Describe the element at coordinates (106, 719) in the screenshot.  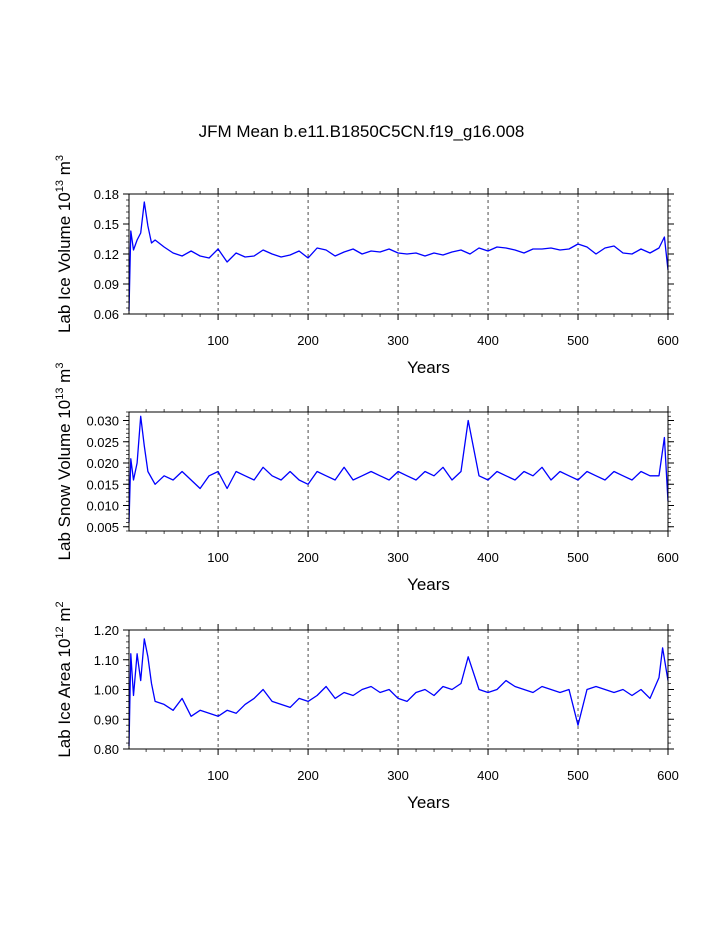
I see `y-tick-label: 0.90` at that location.